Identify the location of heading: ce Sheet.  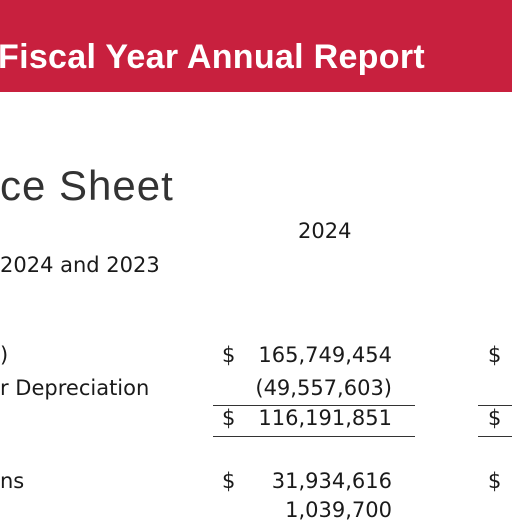
(87, 185).